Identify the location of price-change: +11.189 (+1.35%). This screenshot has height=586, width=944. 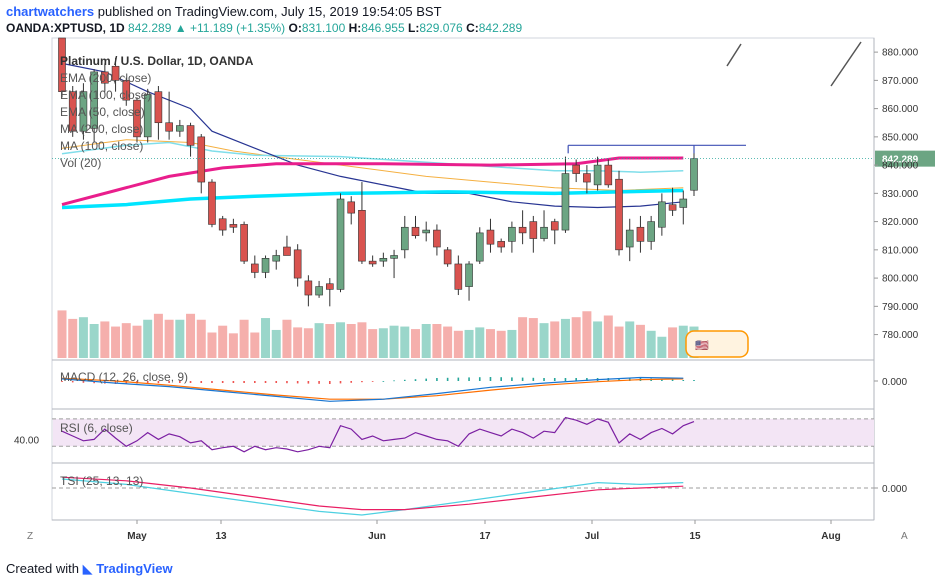
(238, 28).